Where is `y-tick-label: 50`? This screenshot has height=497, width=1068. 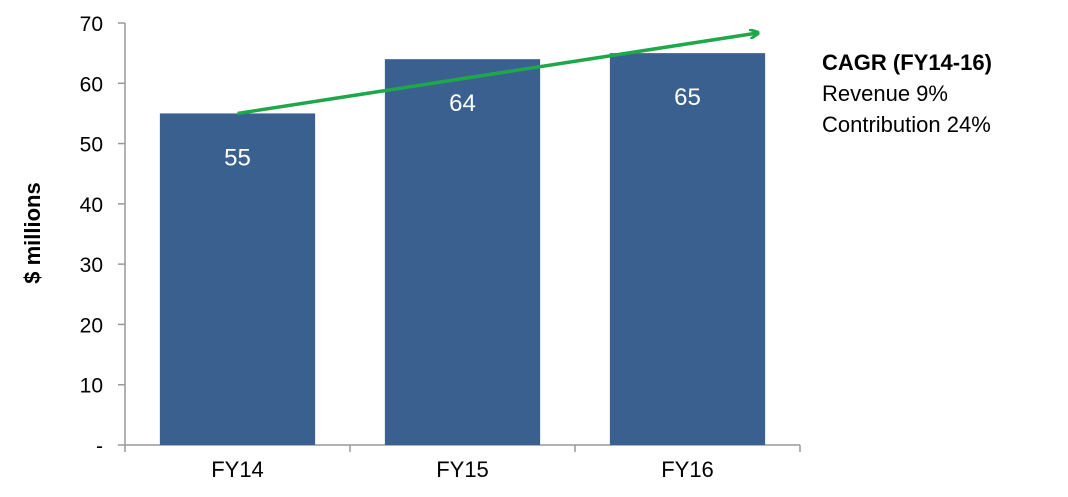
y-tick-label: 50 is located at coordinates (91, 145).